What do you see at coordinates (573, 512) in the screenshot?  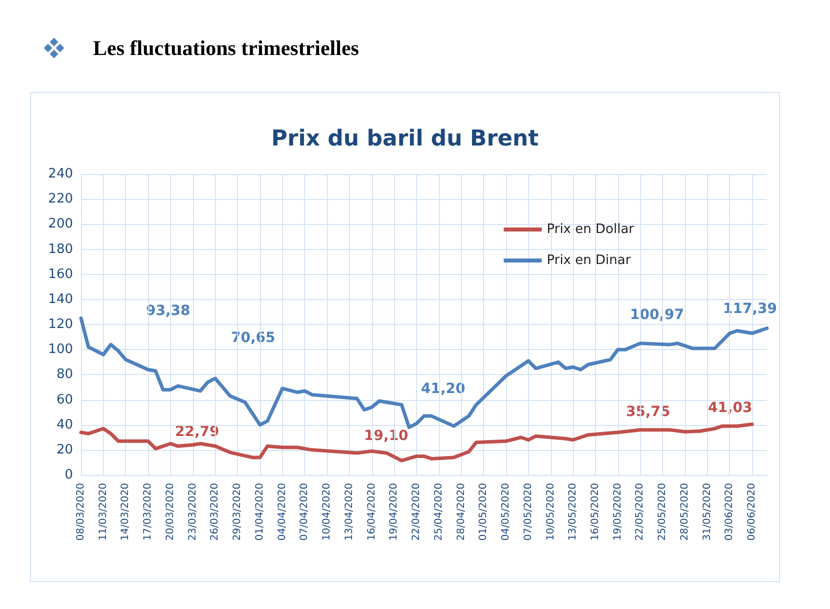 I see `x-tick-label: 13/05/2020` at bounding box center [573, 512].